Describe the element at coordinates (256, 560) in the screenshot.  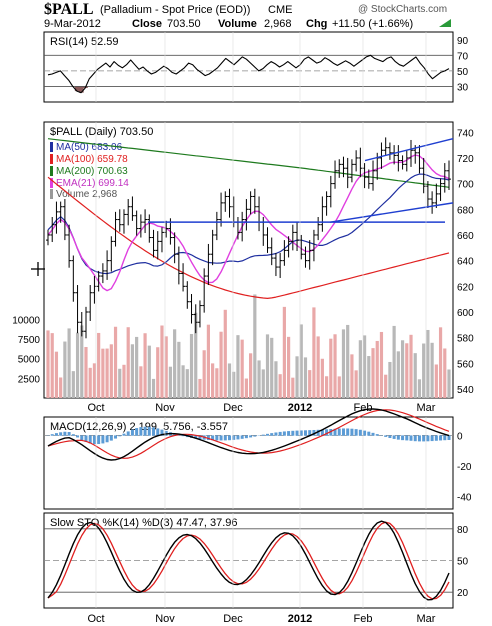
I see `sto-layer: 20 50 80` at that location.